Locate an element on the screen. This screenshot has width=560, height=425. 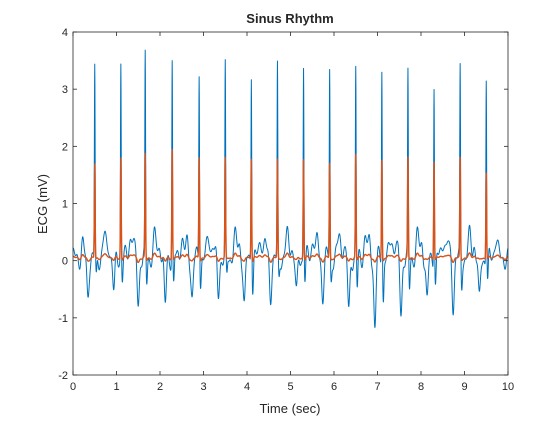
y-tick-label: 3 is located at coordinates (65, 90).